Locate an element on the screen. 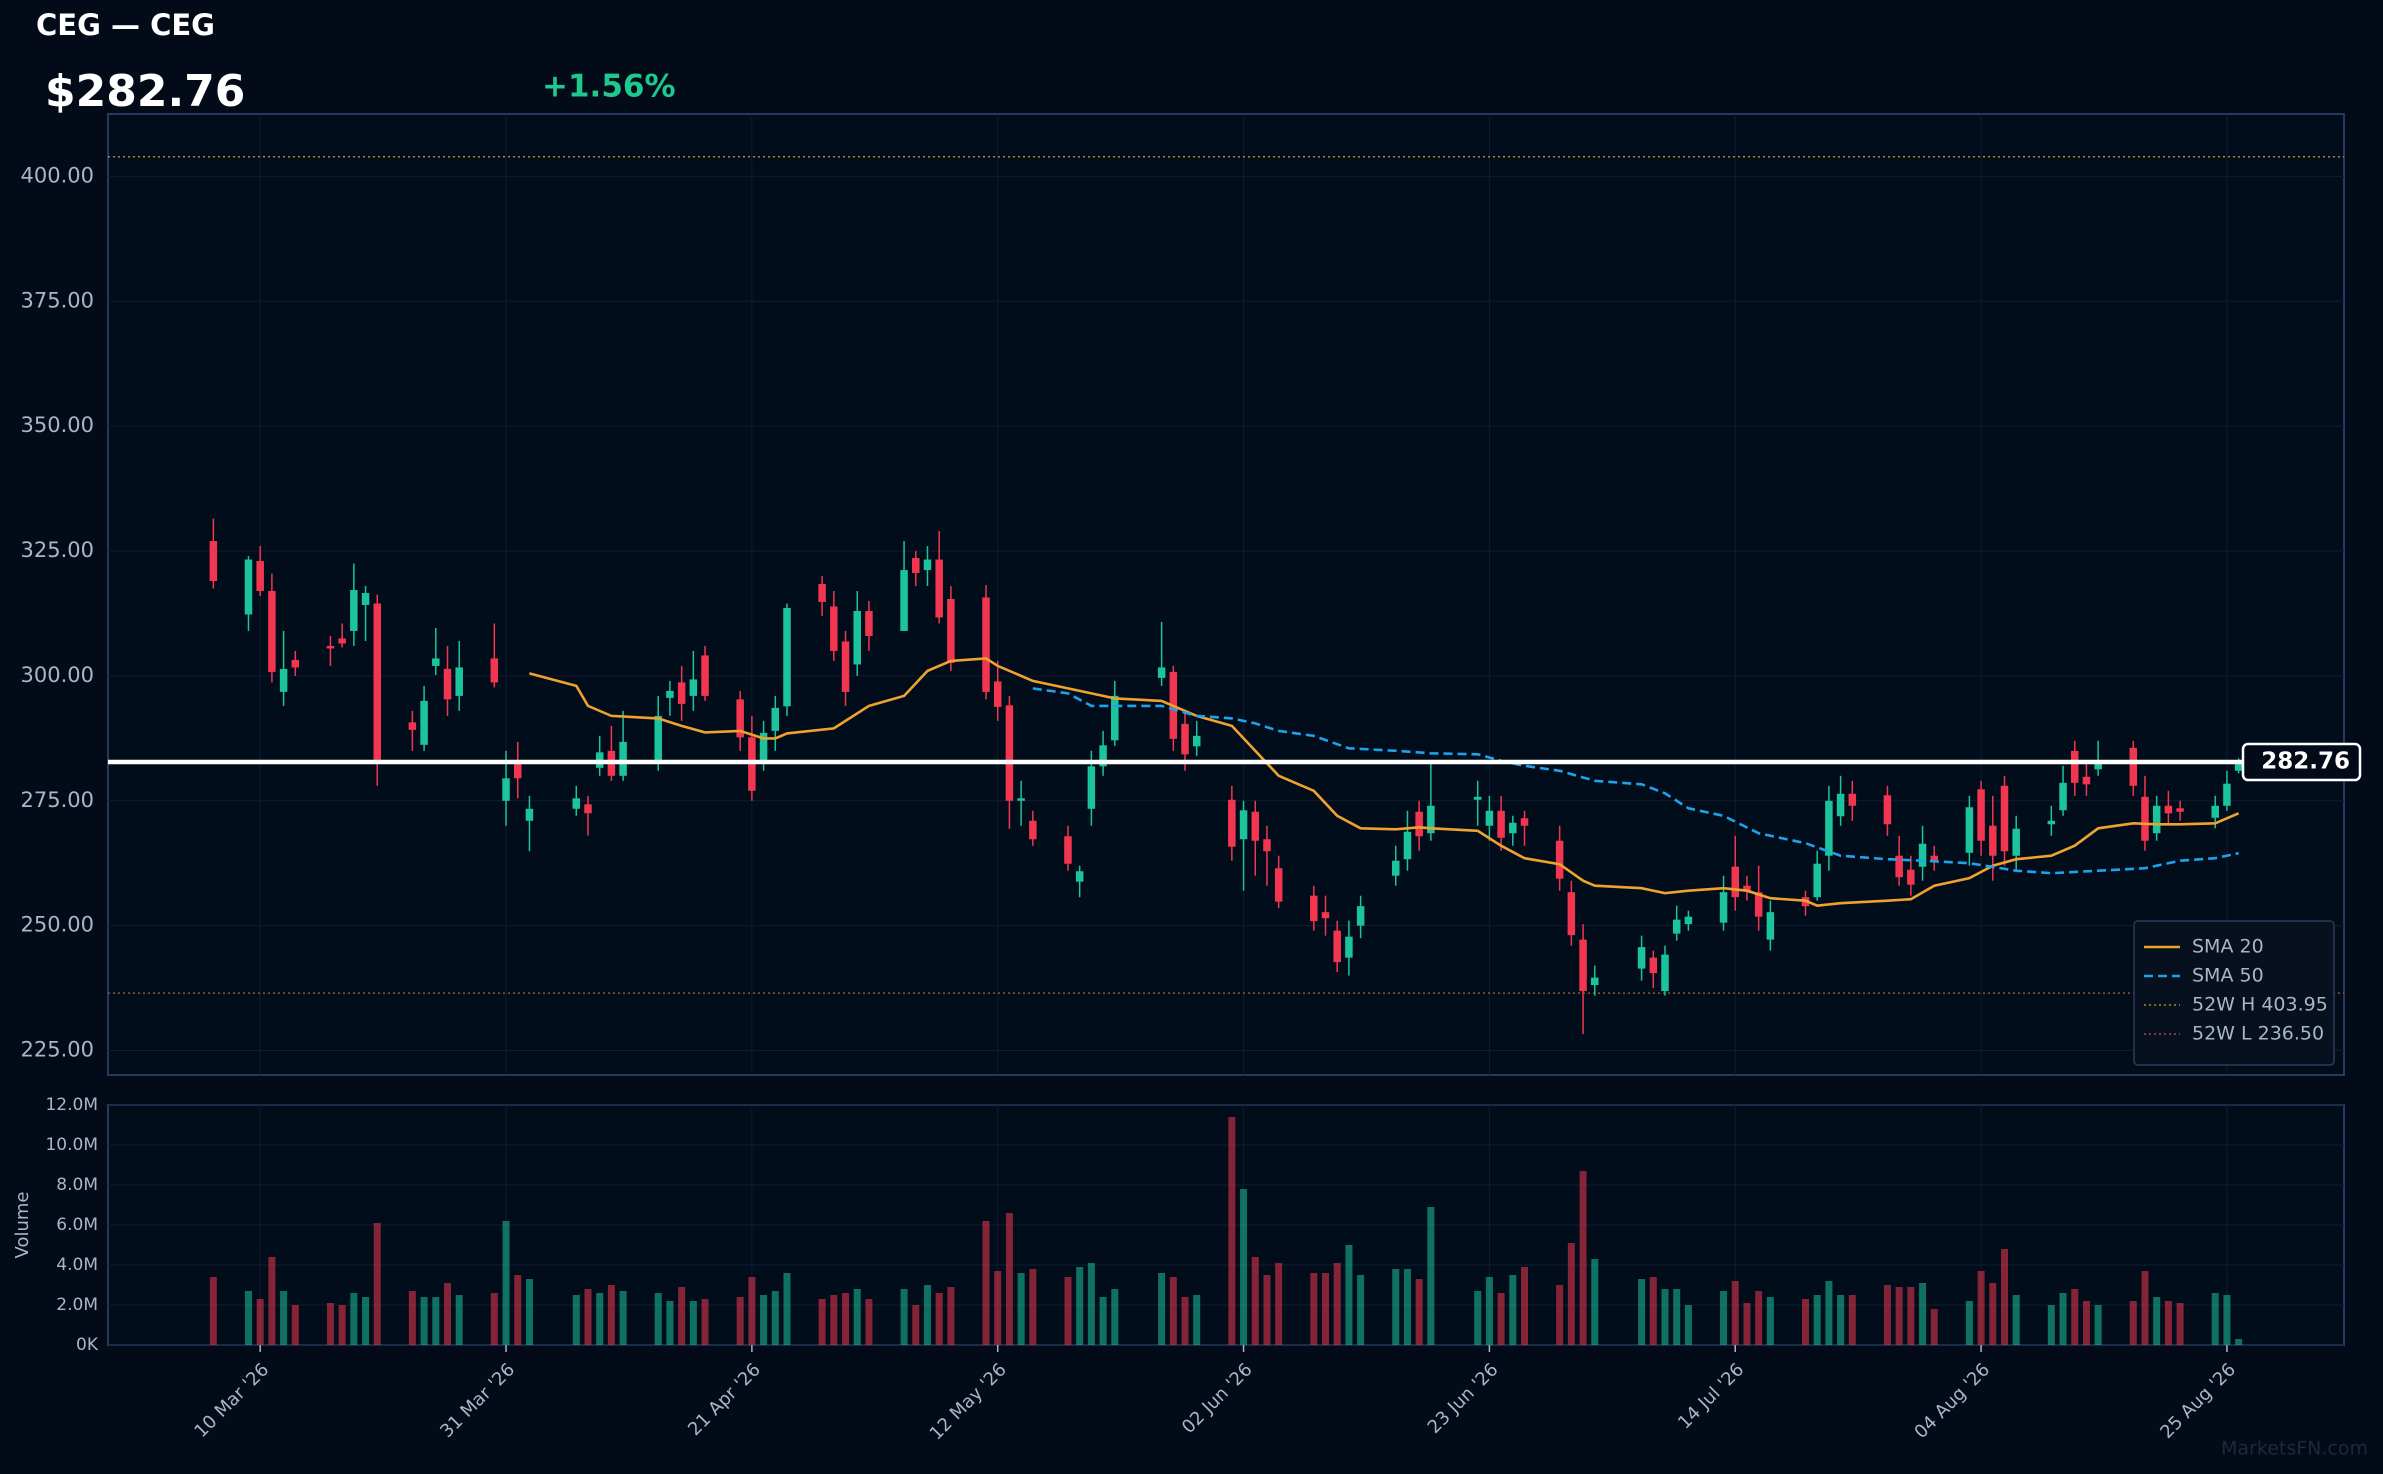  volume-tick-label: 4.0M is located at coordinates (77, 1265).